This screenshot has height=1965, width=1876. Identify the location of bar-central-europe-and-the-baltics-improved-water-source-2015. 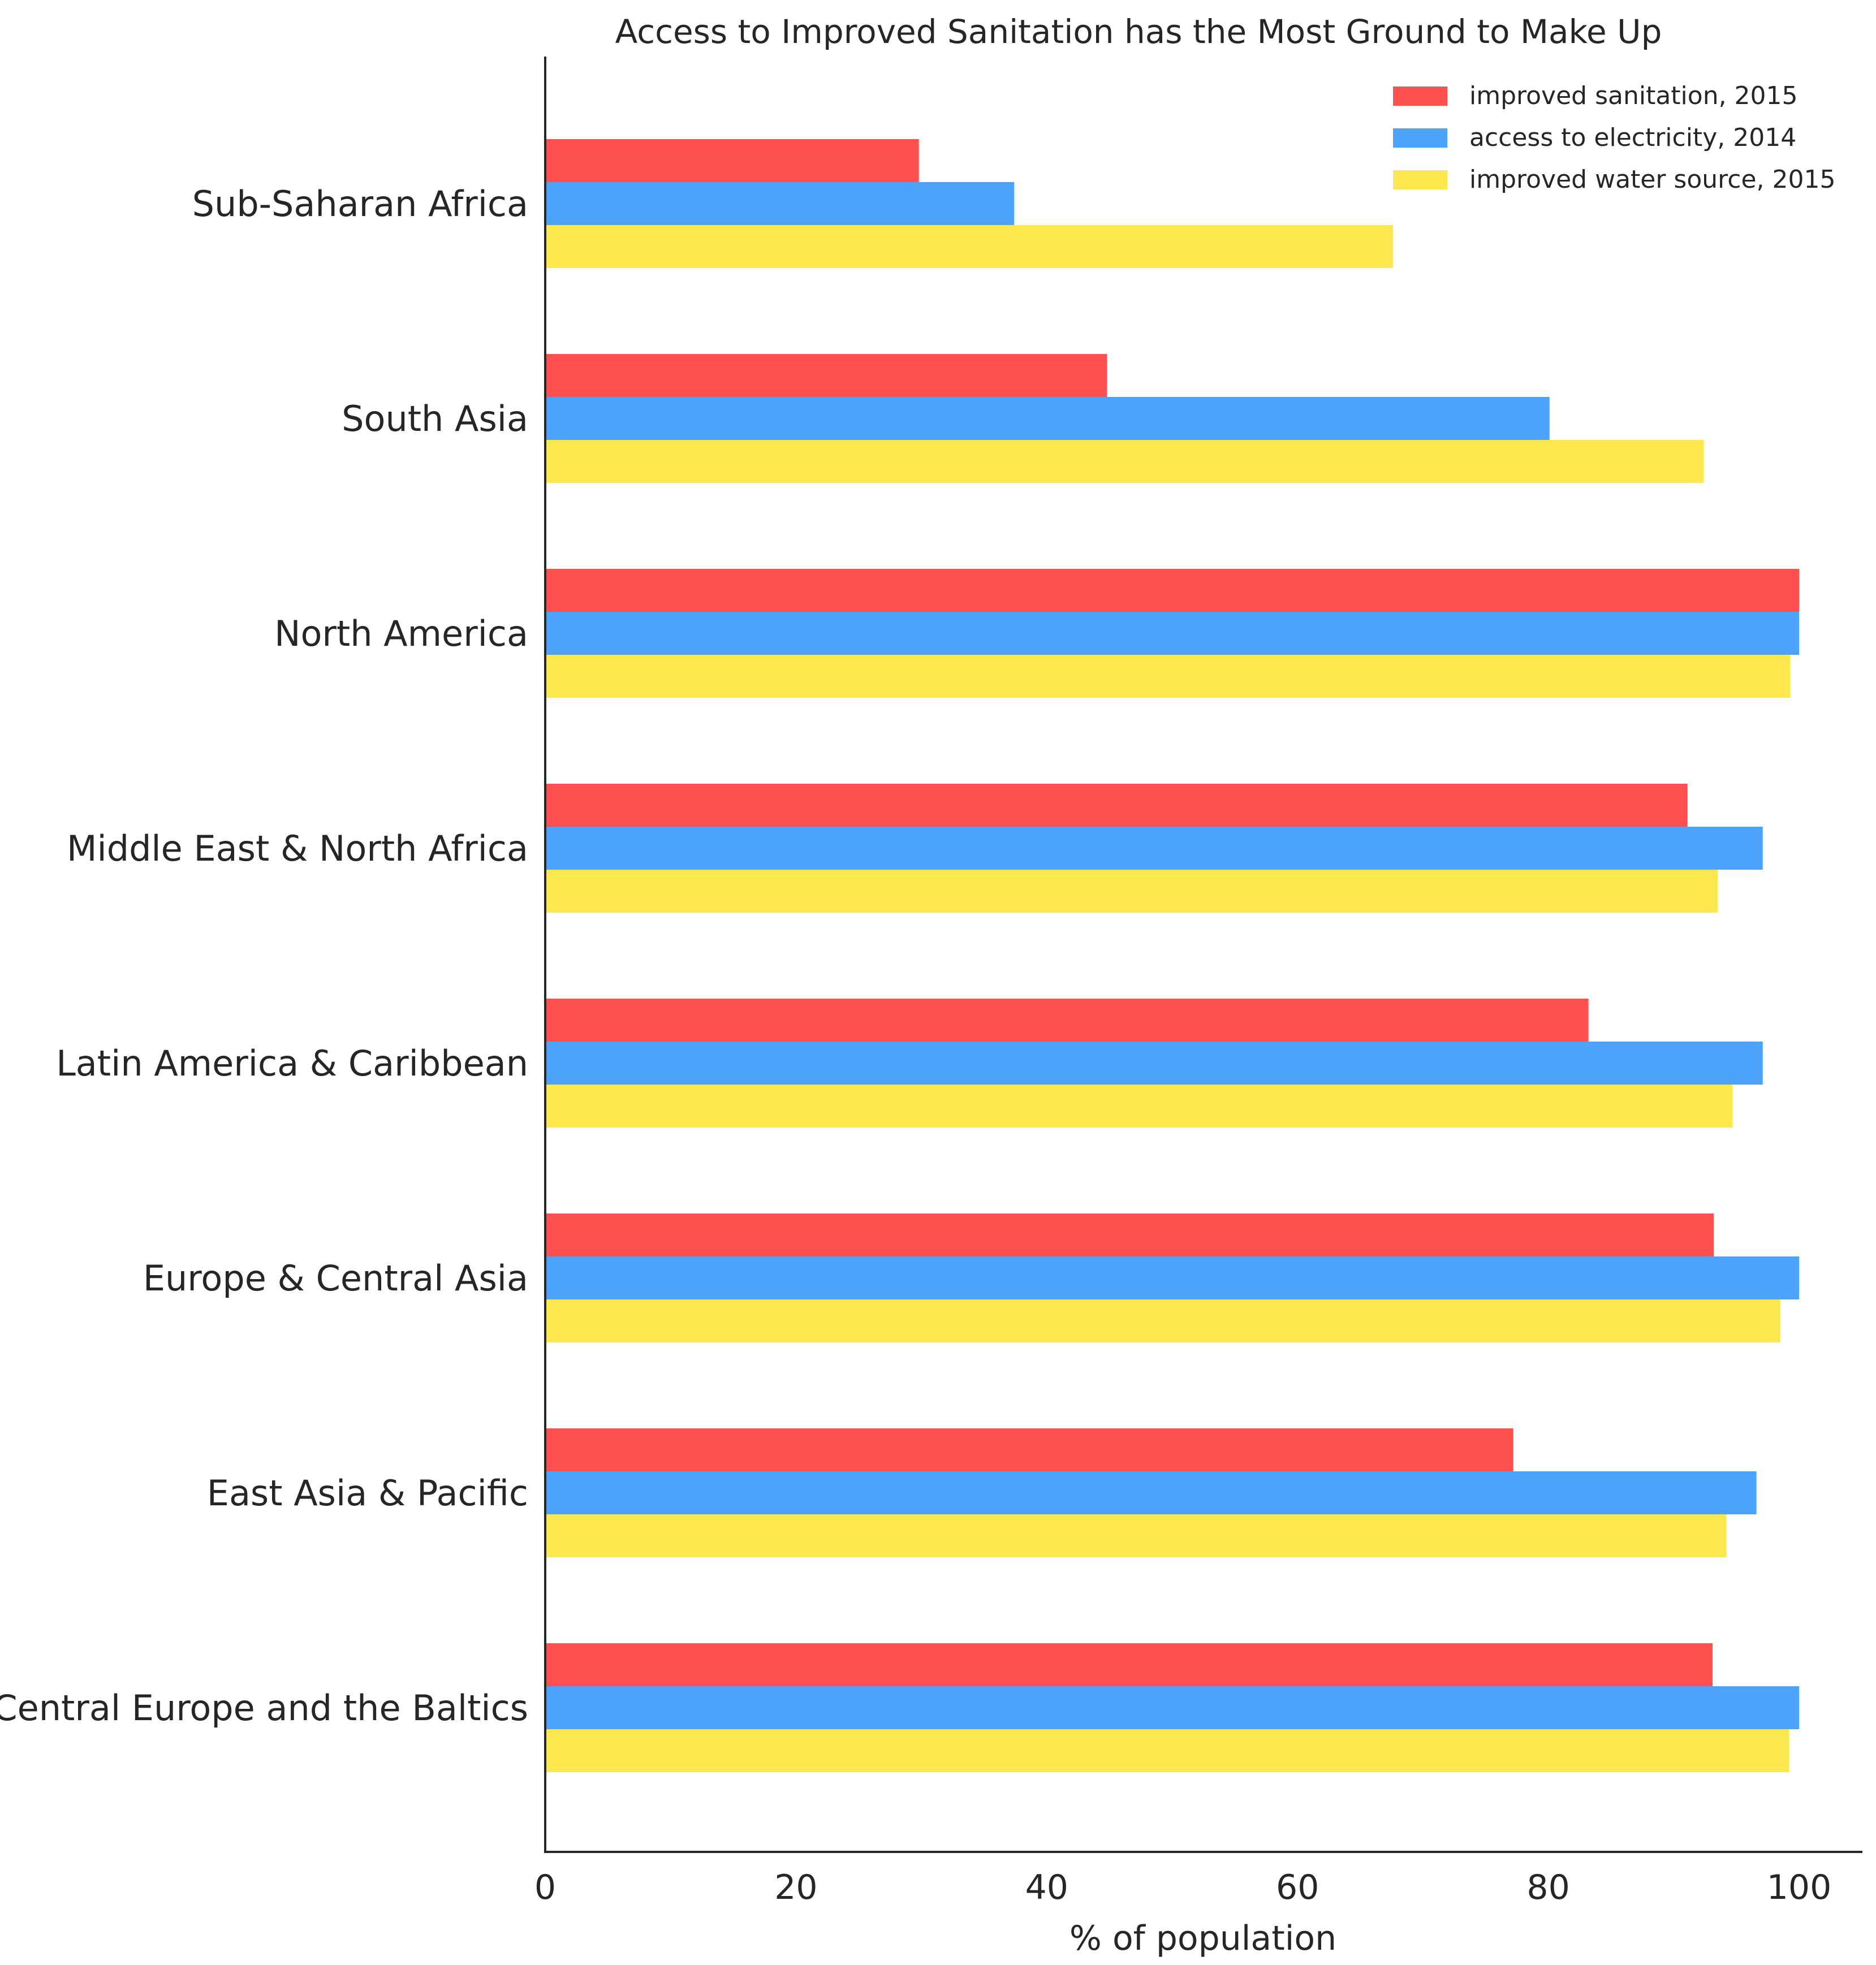
(1167, 1751).